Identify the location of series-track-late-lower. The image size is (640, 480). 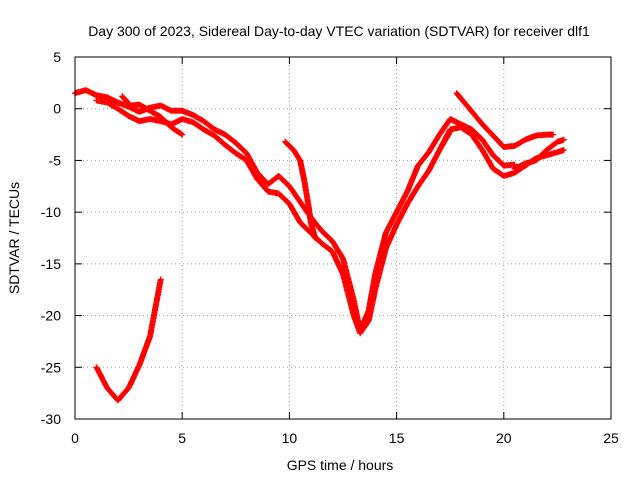
(539, 154).